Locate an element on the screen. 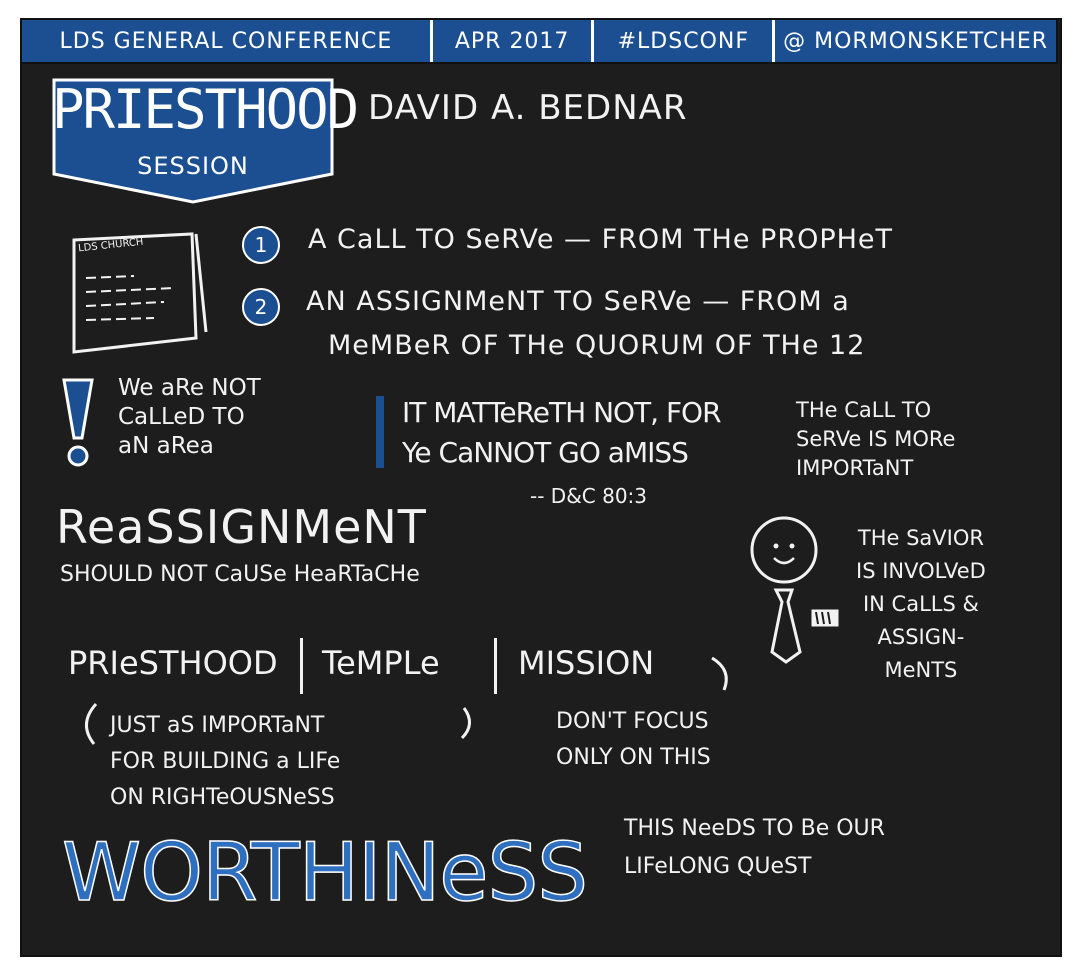 The width and height of the screenshot is (1080, 971). worthiness-note: THIS NeeDS TO Be OUR LIFeLONG QUeST is located at coordinates (754, 848).